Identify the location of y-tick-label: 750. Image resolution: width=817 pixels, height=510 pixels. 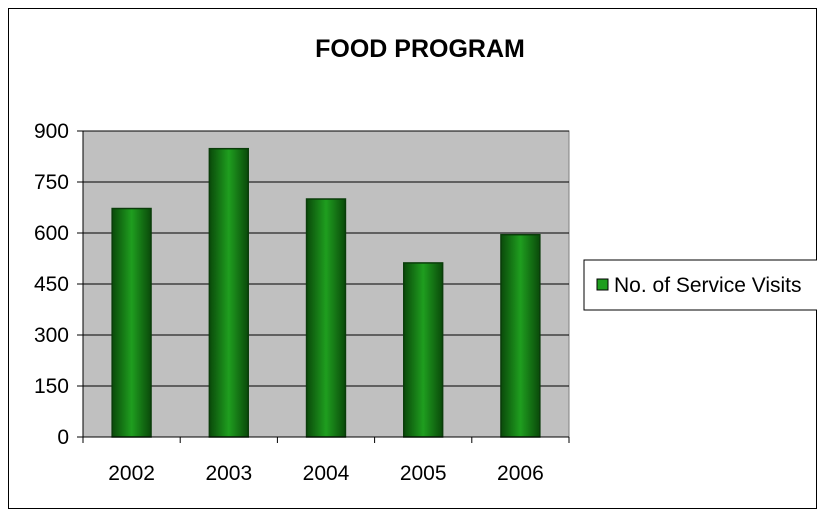
(51, 182).